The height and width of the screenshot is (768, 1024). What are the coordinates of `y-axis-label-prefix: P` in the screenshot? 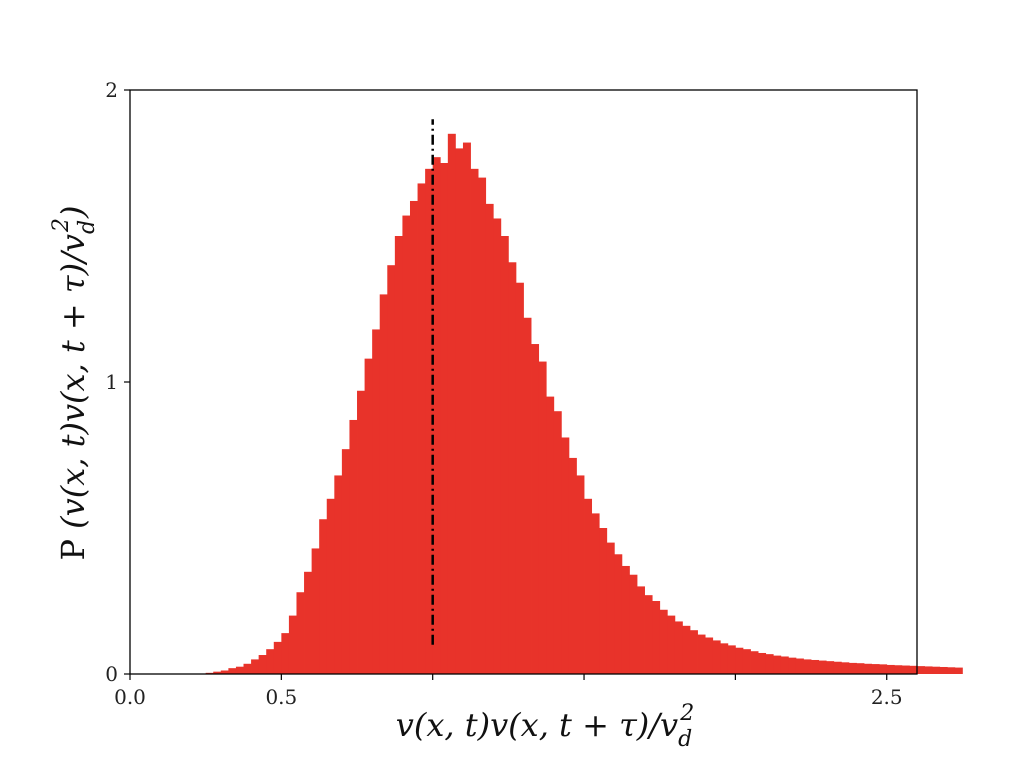 It's located at (73, 545).